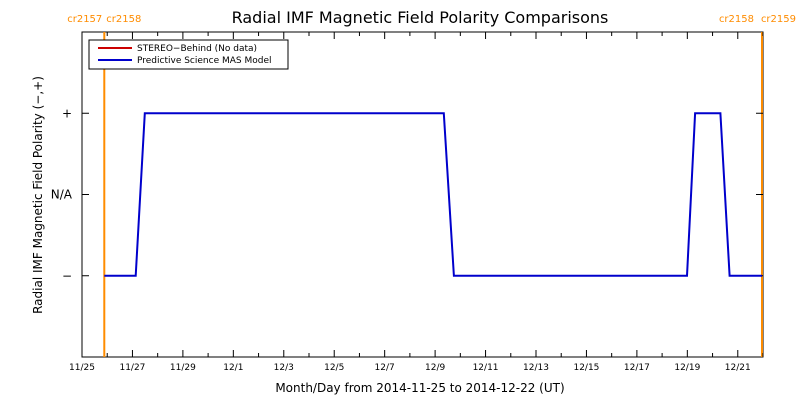 This screenshot has width=800, height=400. I want to click on legend-box, so click(188, 54).